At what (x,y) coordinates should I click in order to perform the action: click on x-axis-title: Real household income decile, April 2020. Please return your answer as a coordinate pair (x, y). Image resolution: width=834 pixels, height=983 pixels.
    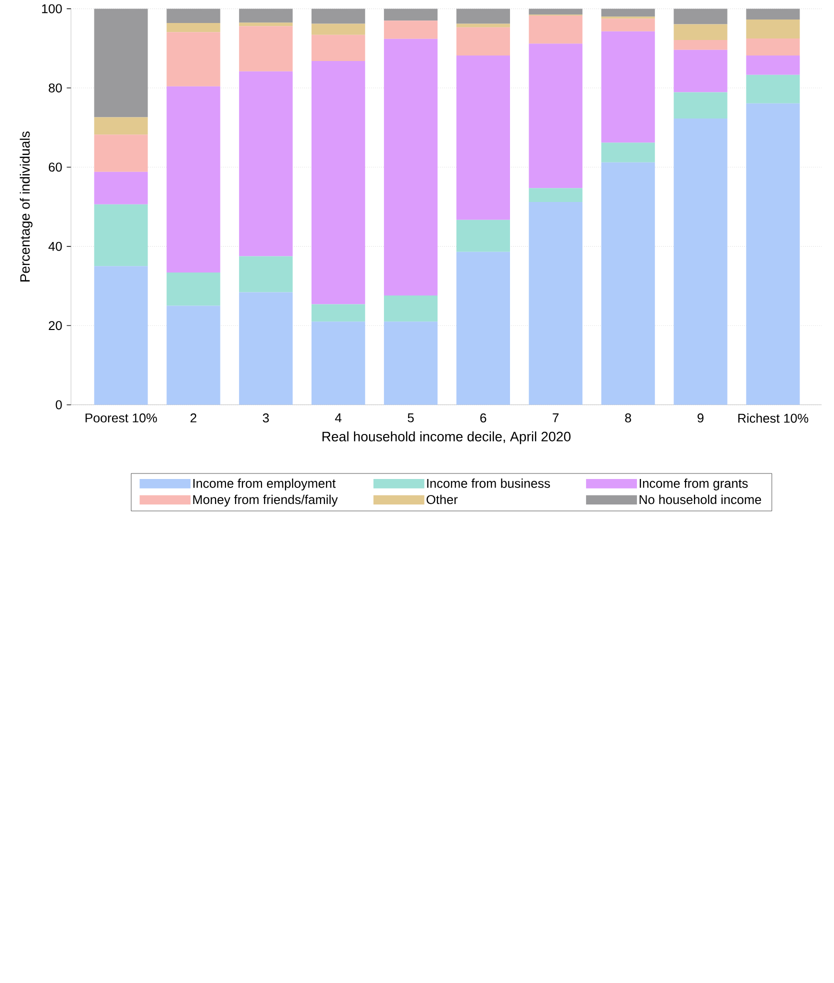
    Looking at the image, I should click on (446, 437).